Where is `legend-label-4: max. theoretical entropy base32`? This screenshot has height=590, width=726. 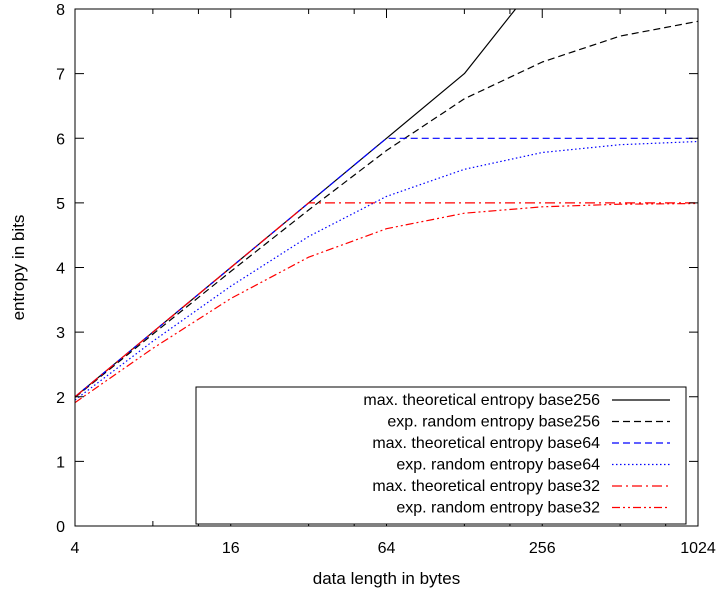
legend-label-4: max. theoretical entropy base32 is located at coordinates (486, 486).